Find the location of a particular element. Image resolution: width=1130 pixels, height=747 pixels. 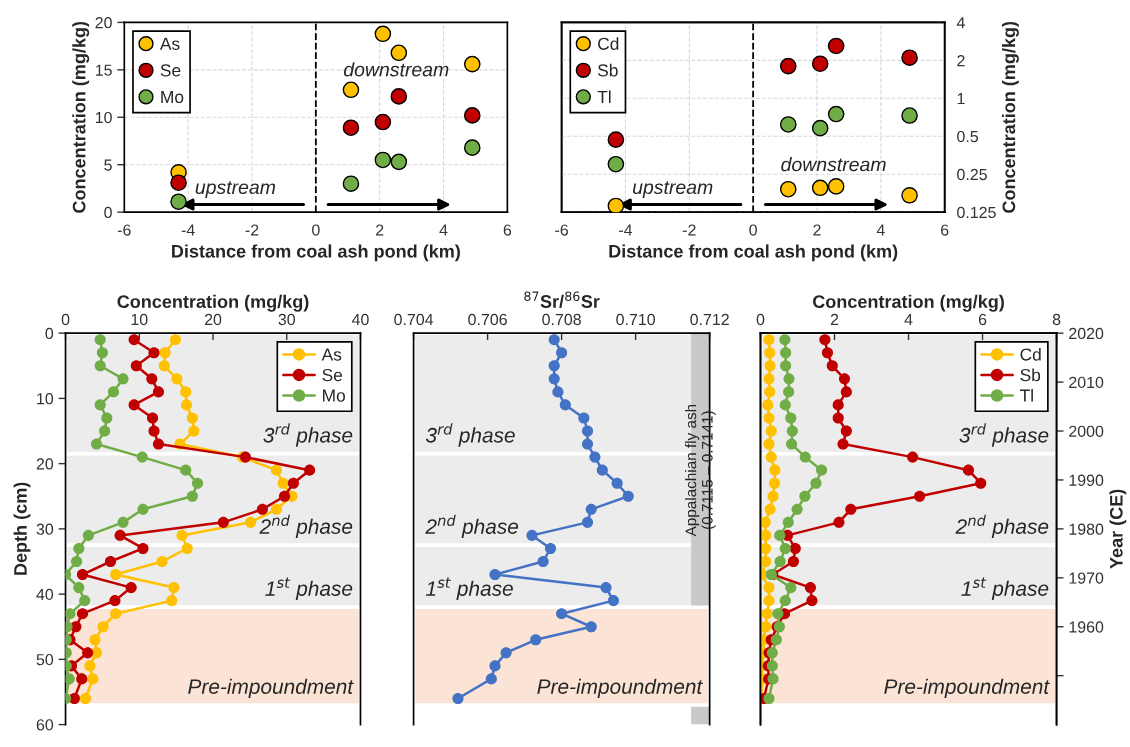

y-tick-label: 50 is located at coordinates (45, 659).